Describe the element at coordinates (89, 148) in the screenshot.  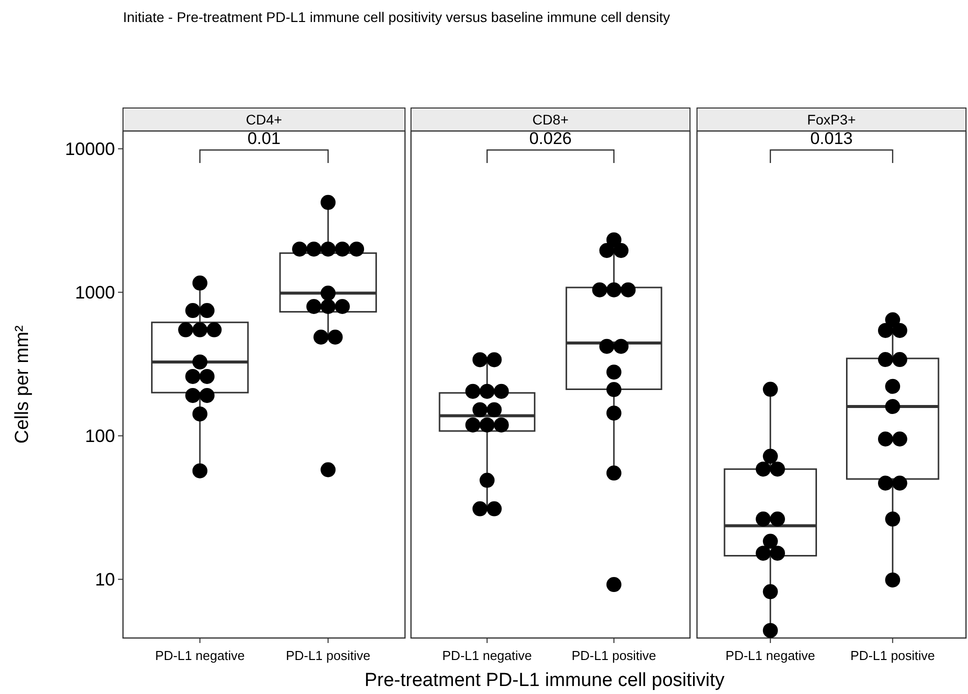
I see `y-tick-label: 10000` at that location.